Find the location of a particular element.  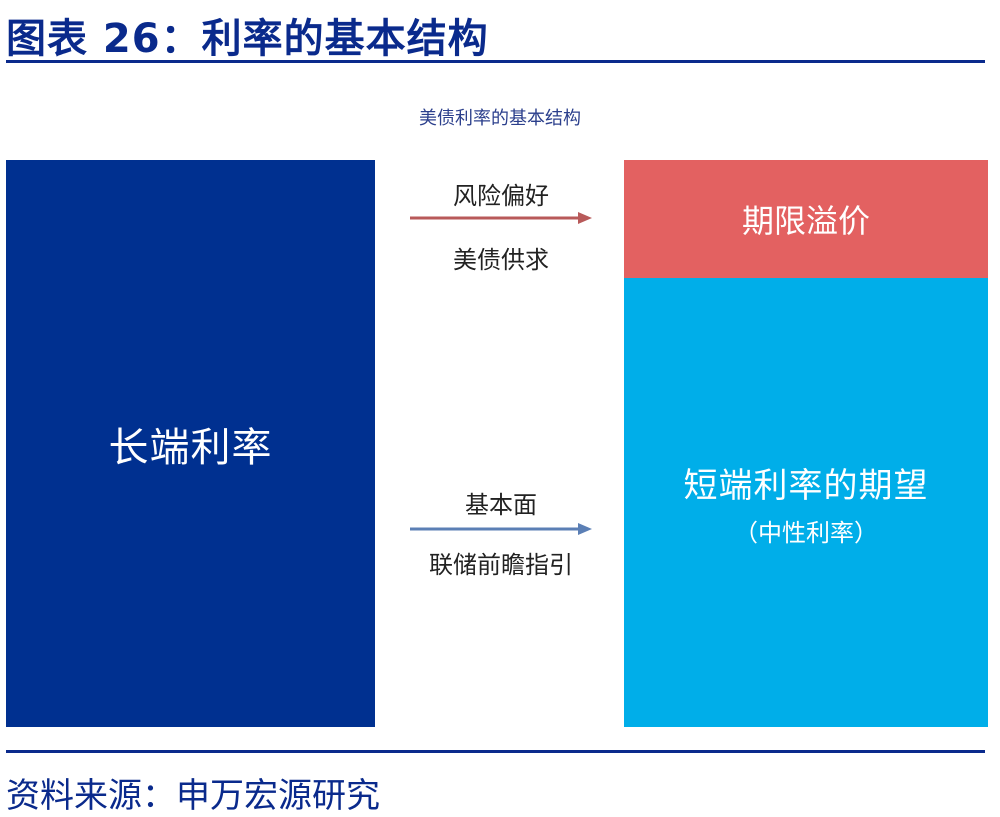

treasury-supply-demand-label: 美债供求 is located at coordinates (501, 260).